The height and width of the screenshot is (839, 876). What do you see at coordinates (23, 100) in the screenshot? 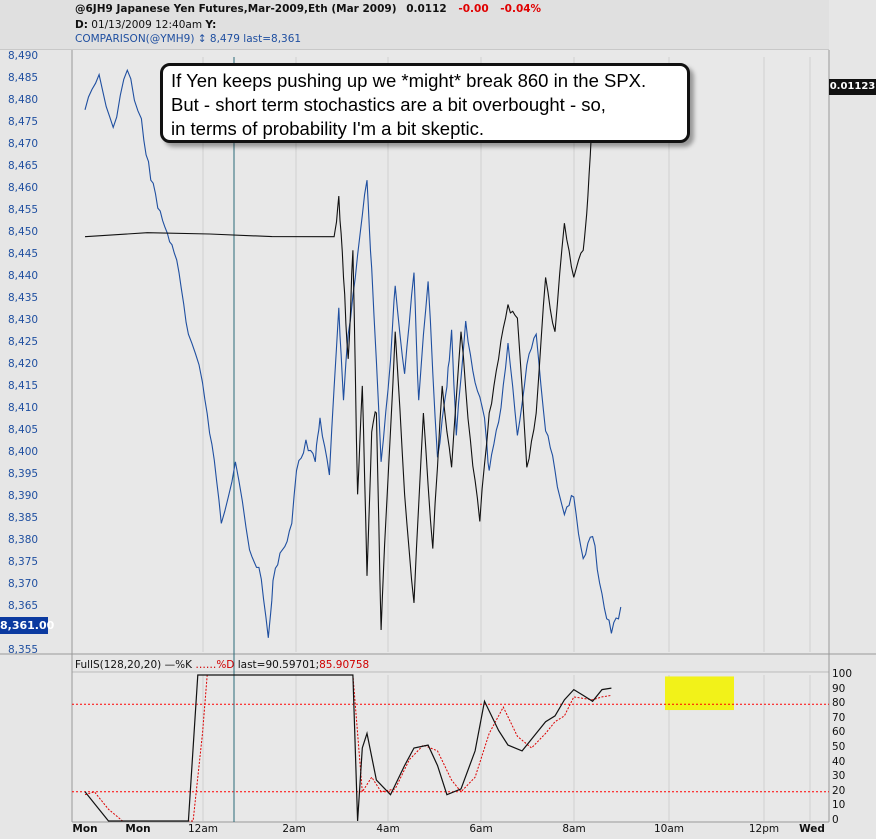
I see `y-tick-label: 8,480` at bounding box center [23, 100].